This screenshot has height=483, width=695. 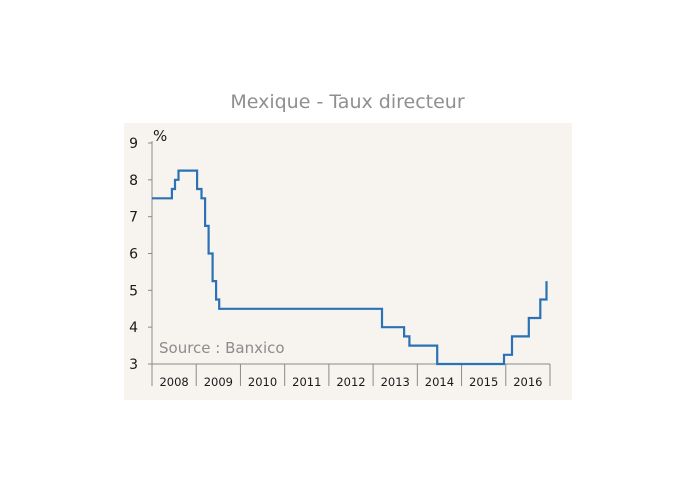 I want to click on y-tick-label: 4, so click(x=133, y=328).